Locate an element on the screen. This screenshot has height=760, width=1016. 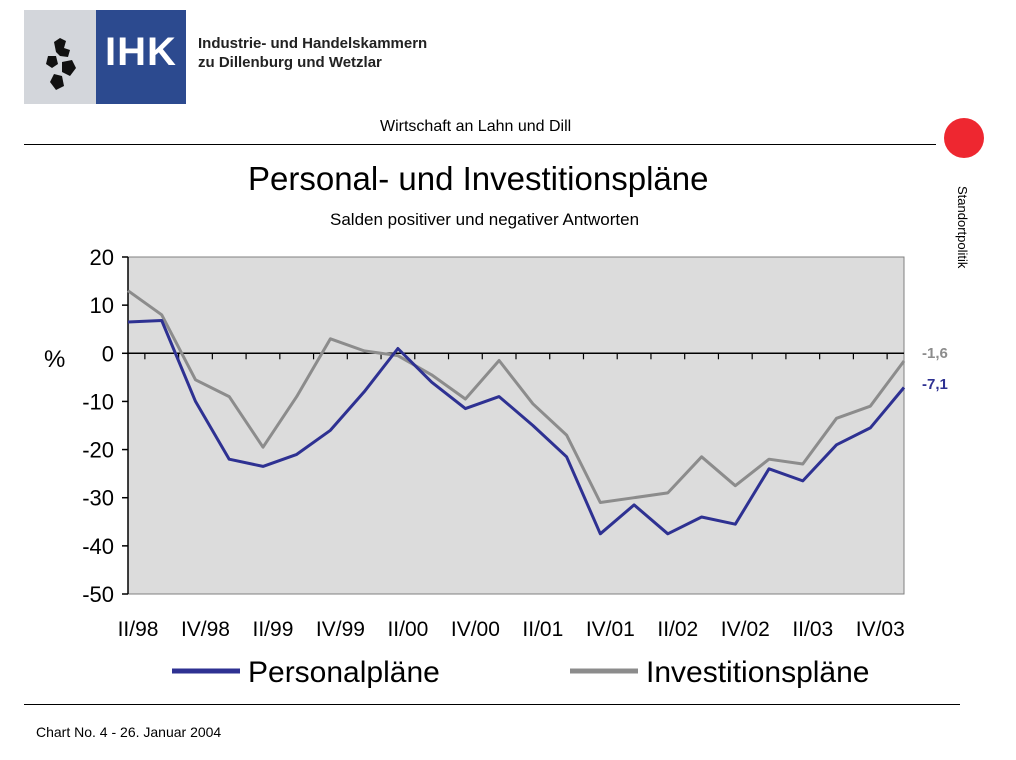
red-dot-icon is located at coordinates (964, 138).